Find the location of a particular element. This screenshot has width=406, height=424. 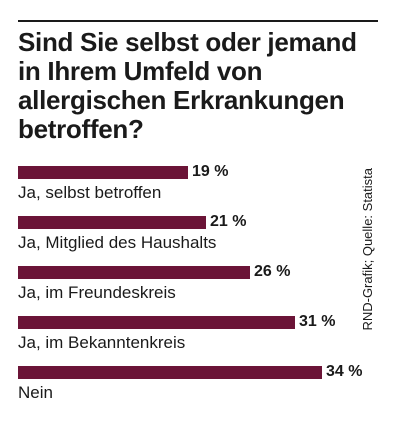

value-label-1: 19 % is located at coordinates (210, 171).